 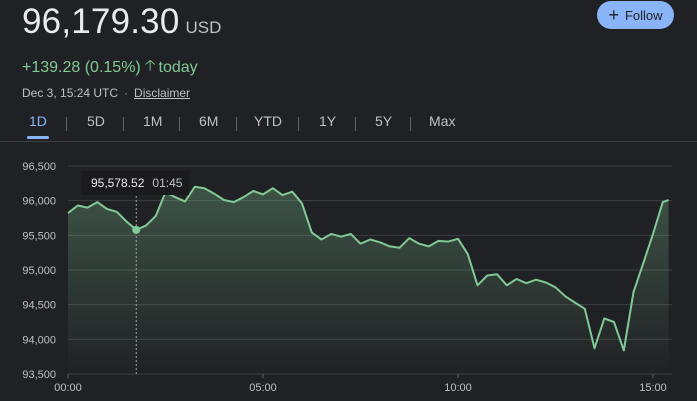 What do you see at coordinates (39, 167) in the screenshot?
I see `y-tick-label: 96,500` at bounding box center [39, 167].